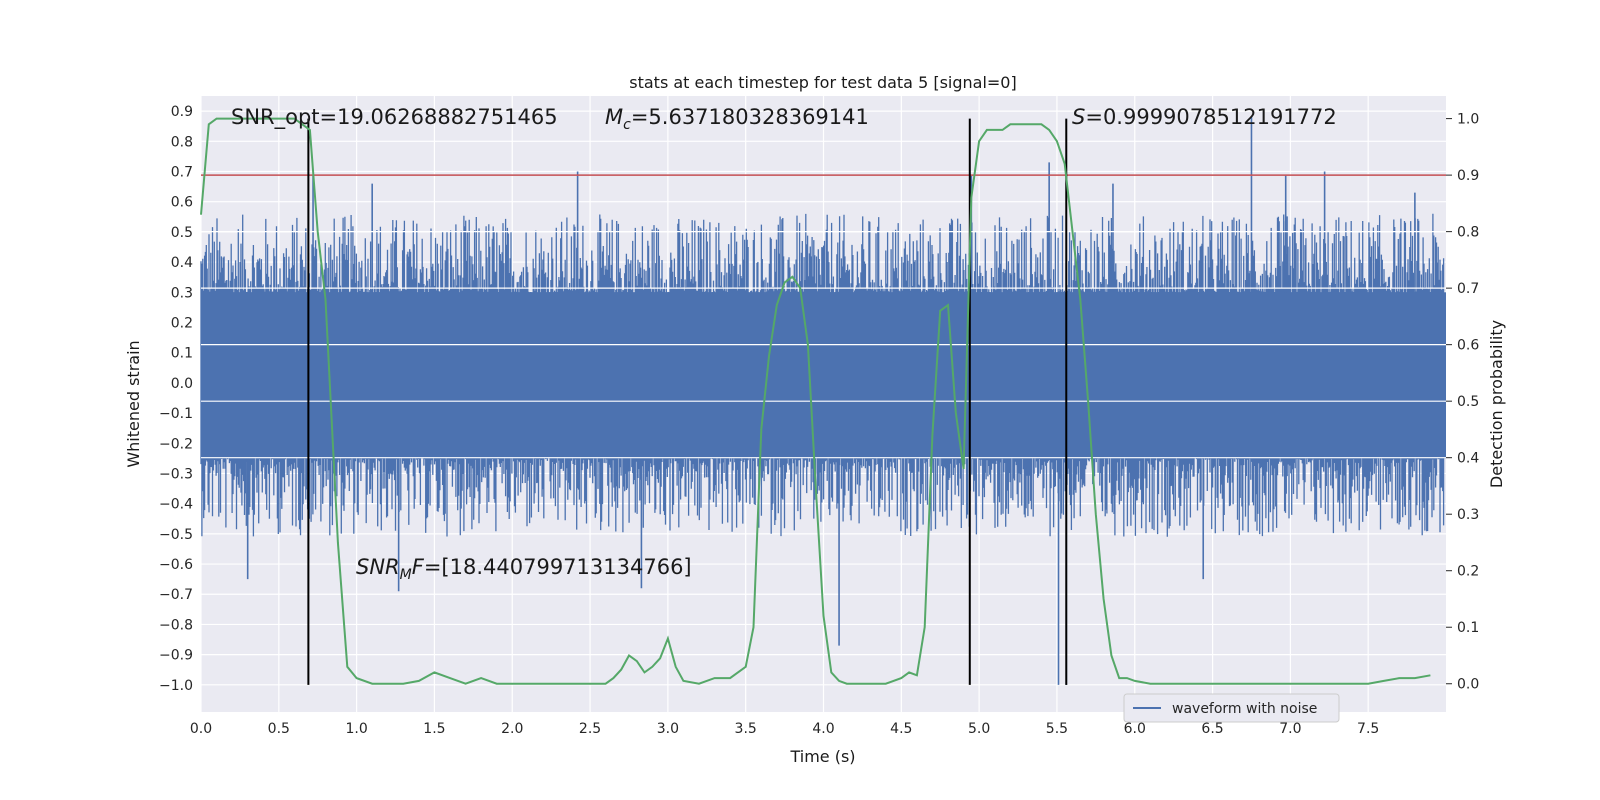 The image size is (1600, 800). I want to click on left-y-tick-label: 0.8, so click(182, 142).